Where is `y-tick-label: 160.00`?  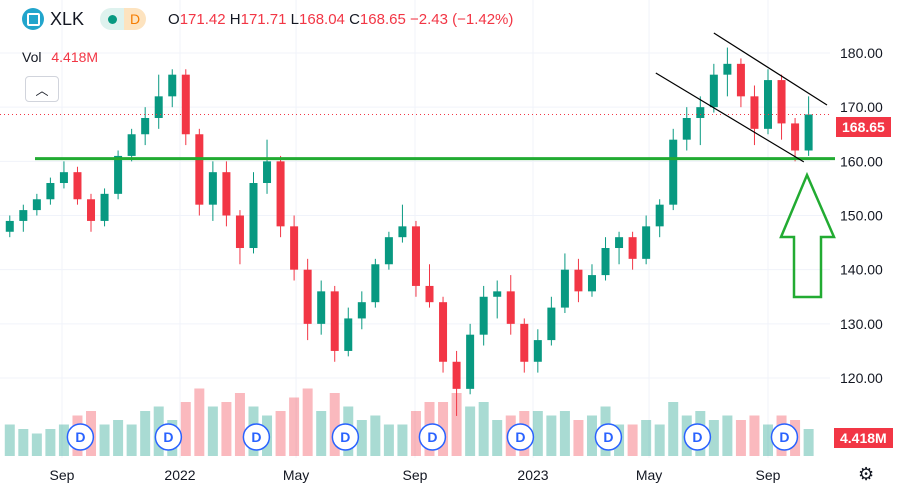
y-tick-label: 160.00 is located at coordinates (861, 161).